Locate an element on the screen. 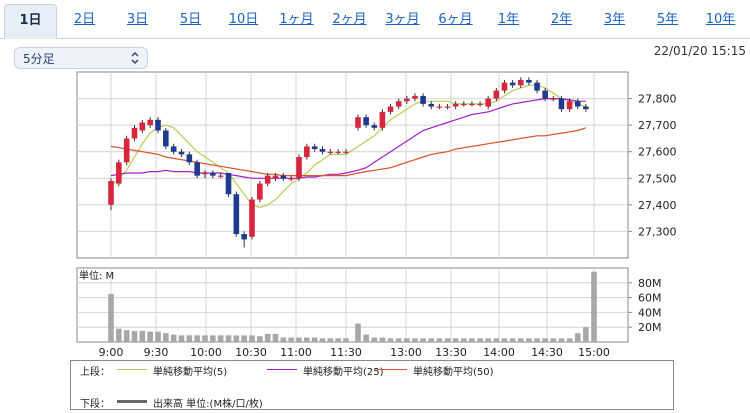 The width and height of the screenshot is (750, 413). tab-2-years: 2年 is located at coordinates (561, 19).